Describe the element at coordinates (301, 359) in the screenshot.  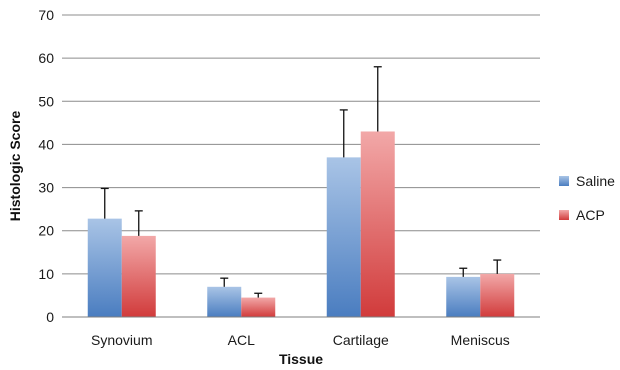
I see `x-axis-title: Tissue` at that location.